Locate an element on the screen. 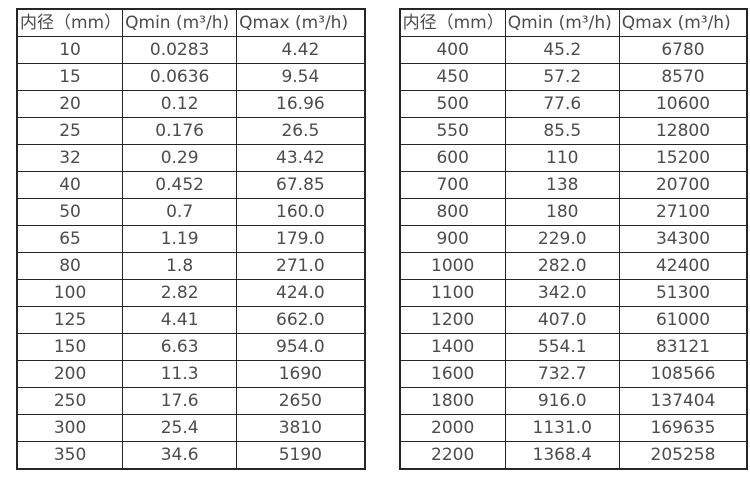 The image size is (750, 483). table-row: 600 110 15200 is located at coordinates (573, 158).